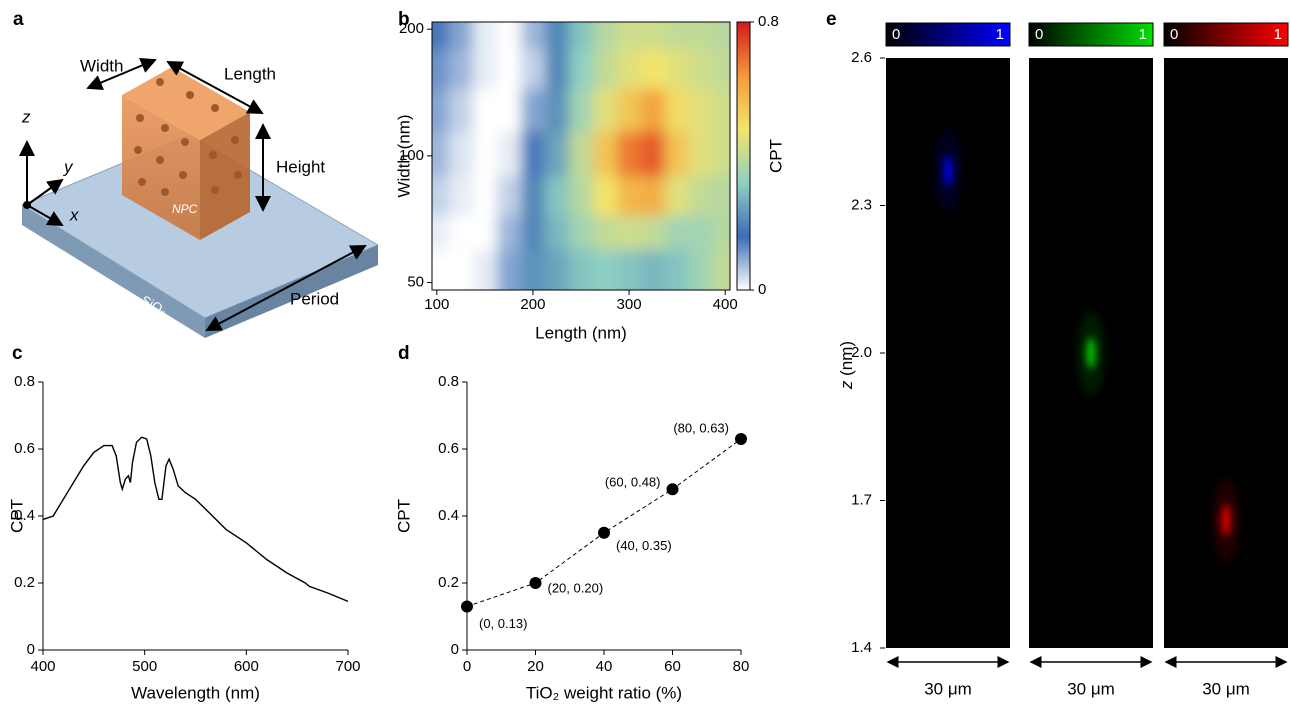 The height and width of the screenshot is (706, 1290). Describe the element at coordinates (26, 116) in the screenshot. I see `axis-label: z` at that location.